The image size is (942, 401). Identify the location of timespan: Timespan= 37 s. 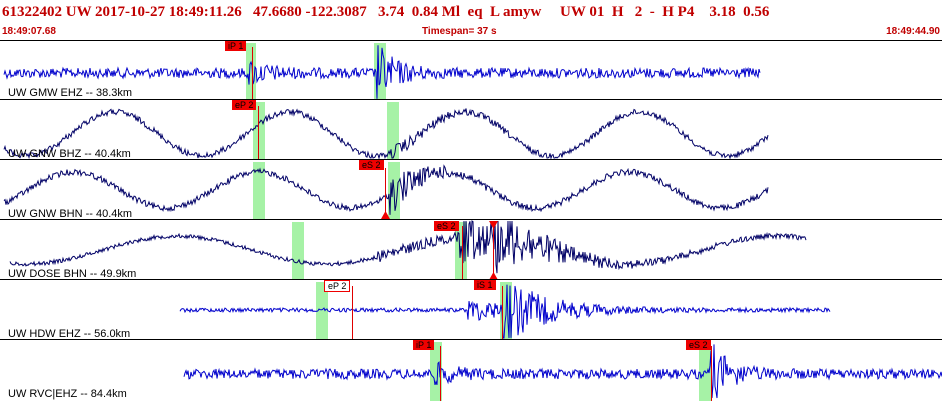
(459, 31).